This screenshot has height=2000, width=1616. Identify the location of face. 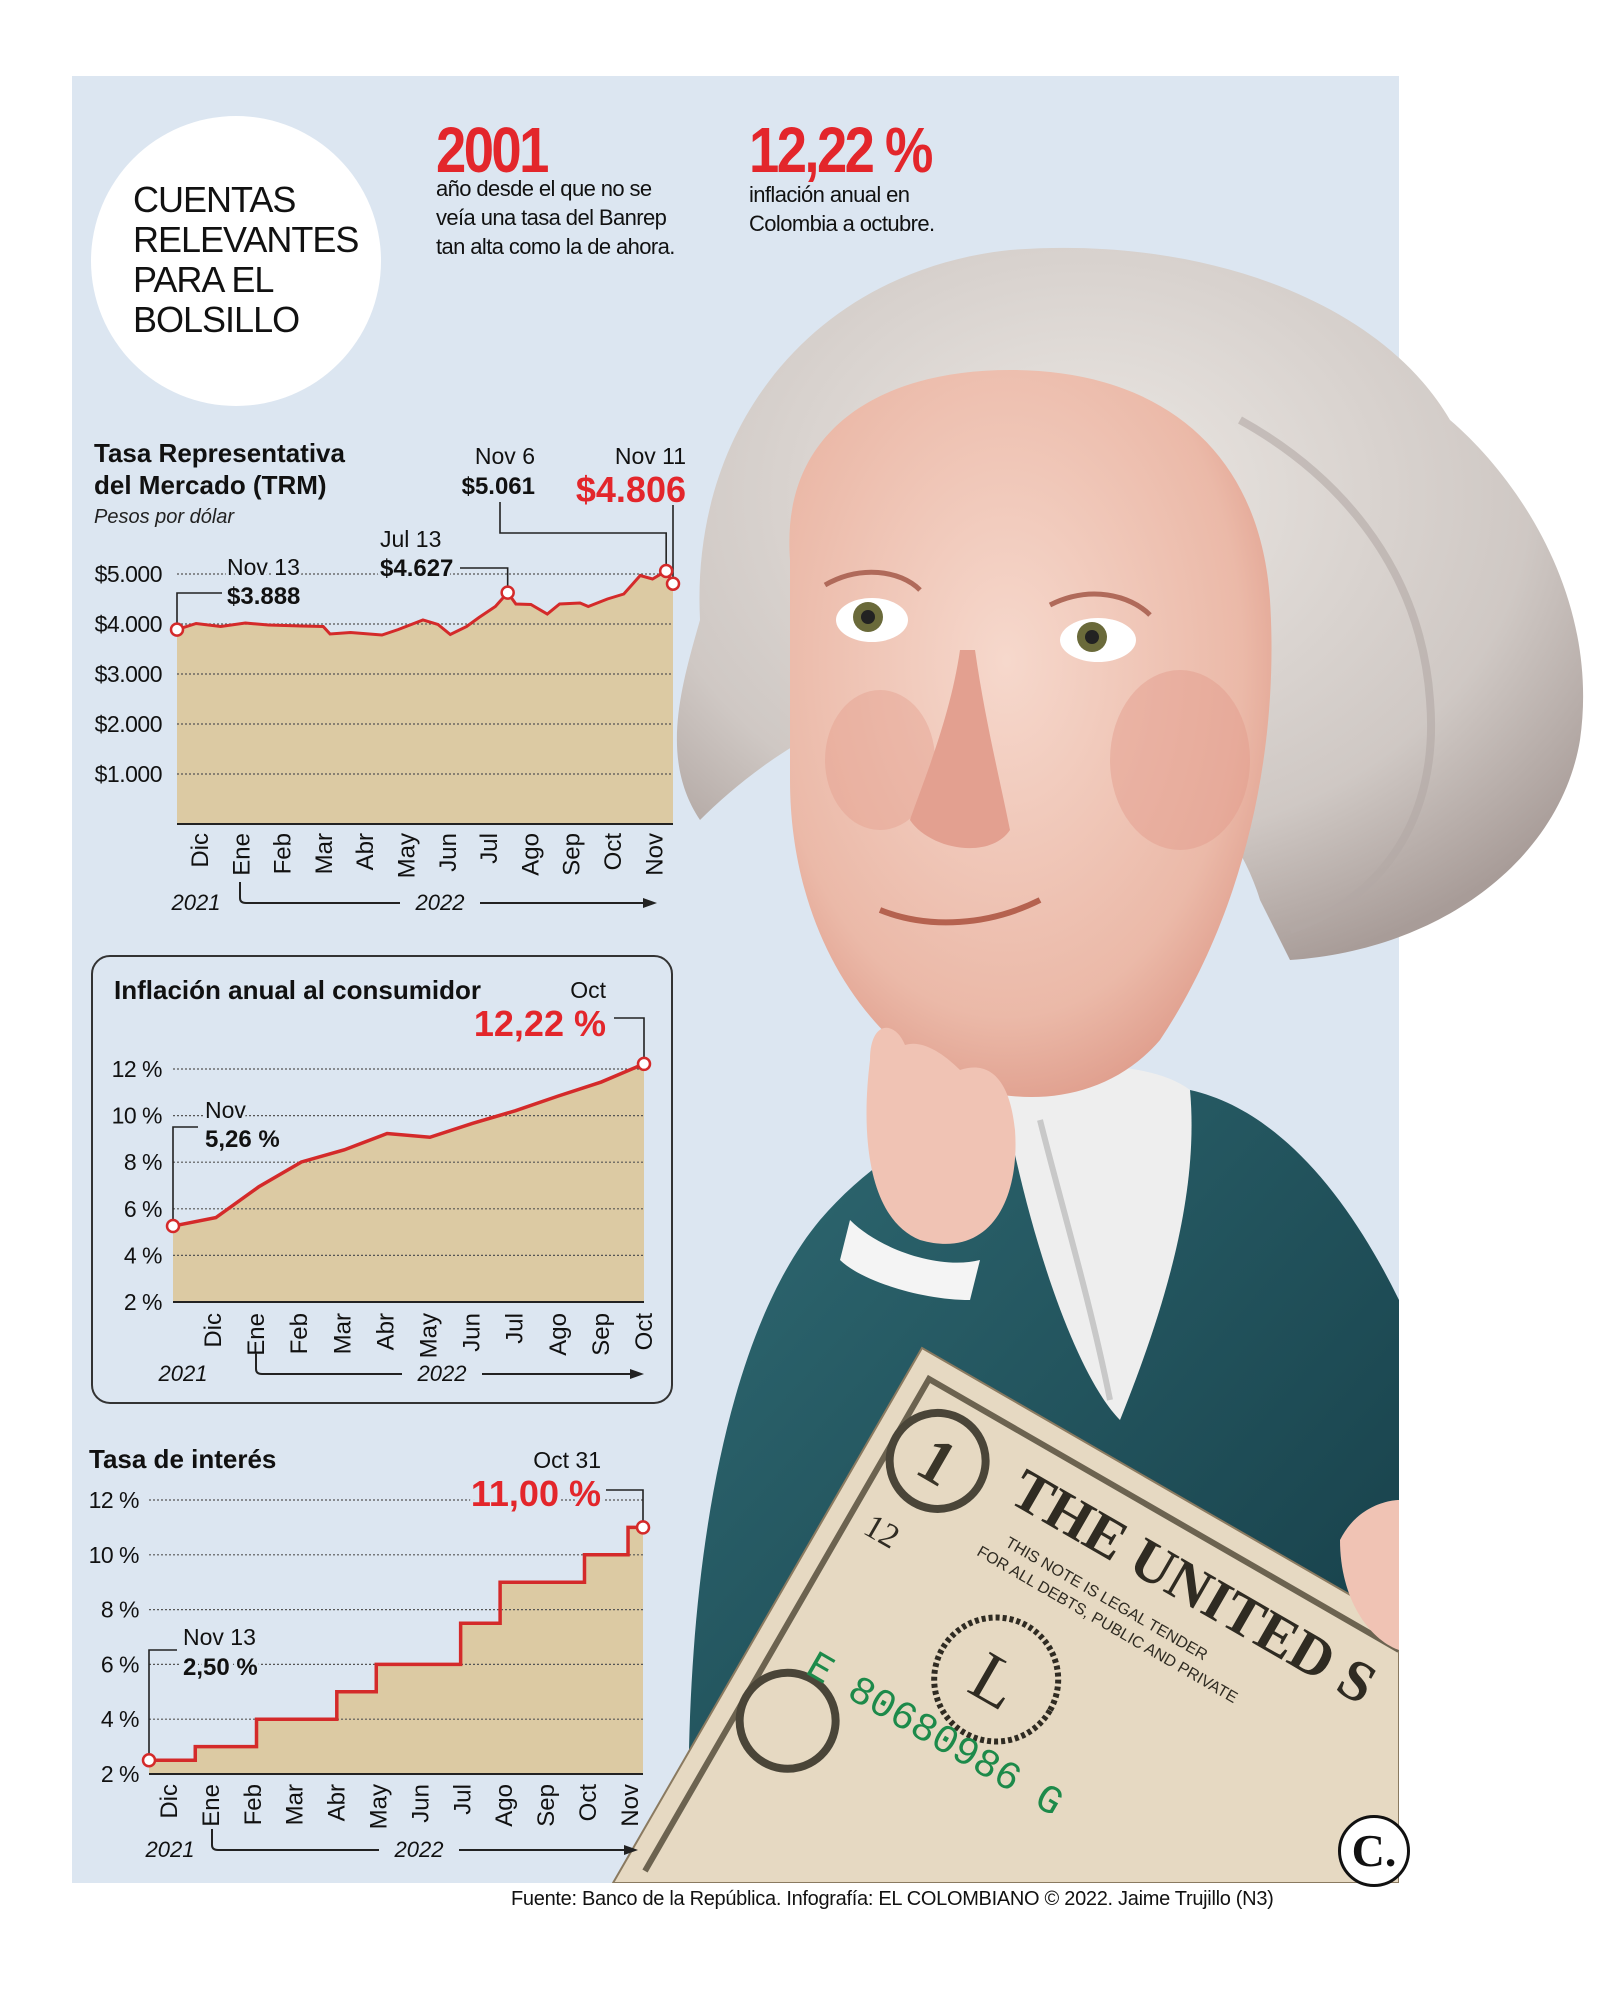
(1030, 734).